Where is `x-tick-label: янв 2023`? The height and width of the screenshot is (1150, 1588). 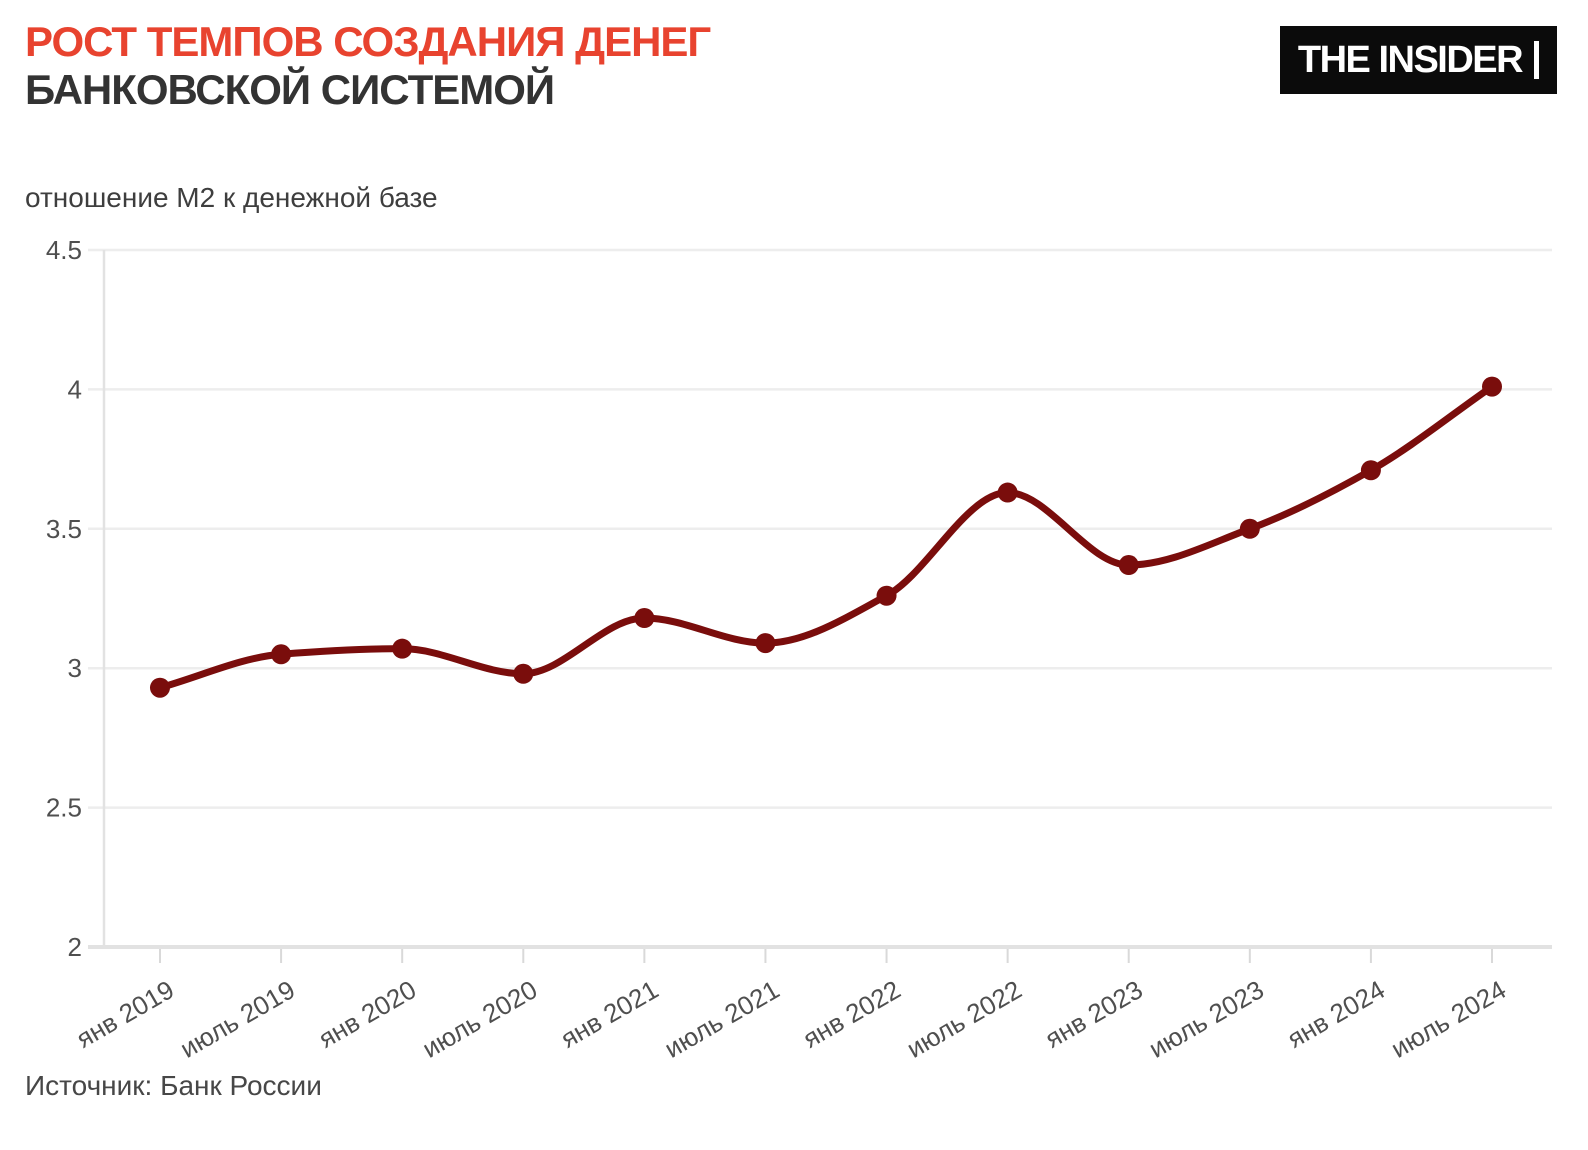
x-tick-label: янв 2023 is located at coordinates (1094, 1014).